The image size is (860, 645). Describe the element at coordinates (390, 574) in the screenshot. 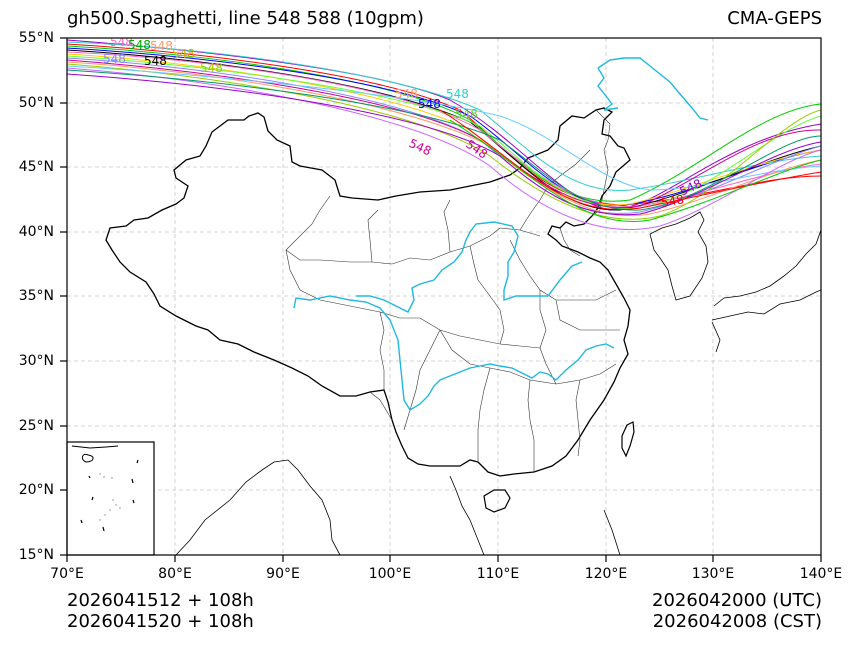

I see `x-tick-label: 100°E` at that location.